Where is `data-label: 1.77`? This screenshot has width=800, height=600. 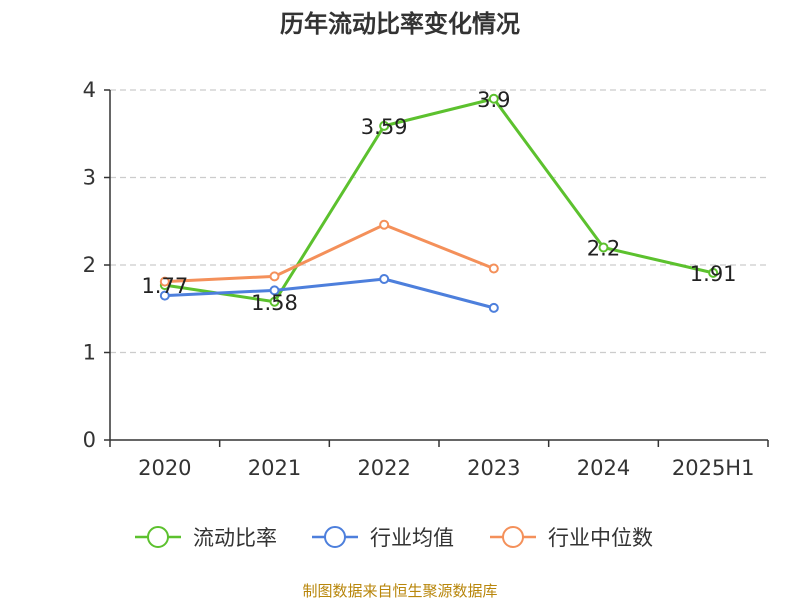
data-label: 1.77 is located at coordinates (164, 286).